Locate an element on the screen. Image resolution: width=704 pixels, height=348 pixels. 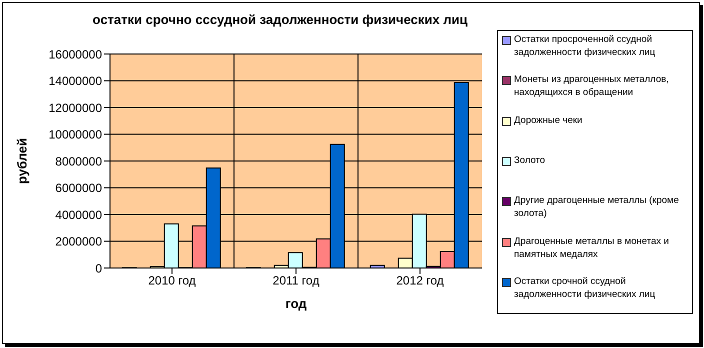
legend-label: Золото is located at coordinates (530, 161).